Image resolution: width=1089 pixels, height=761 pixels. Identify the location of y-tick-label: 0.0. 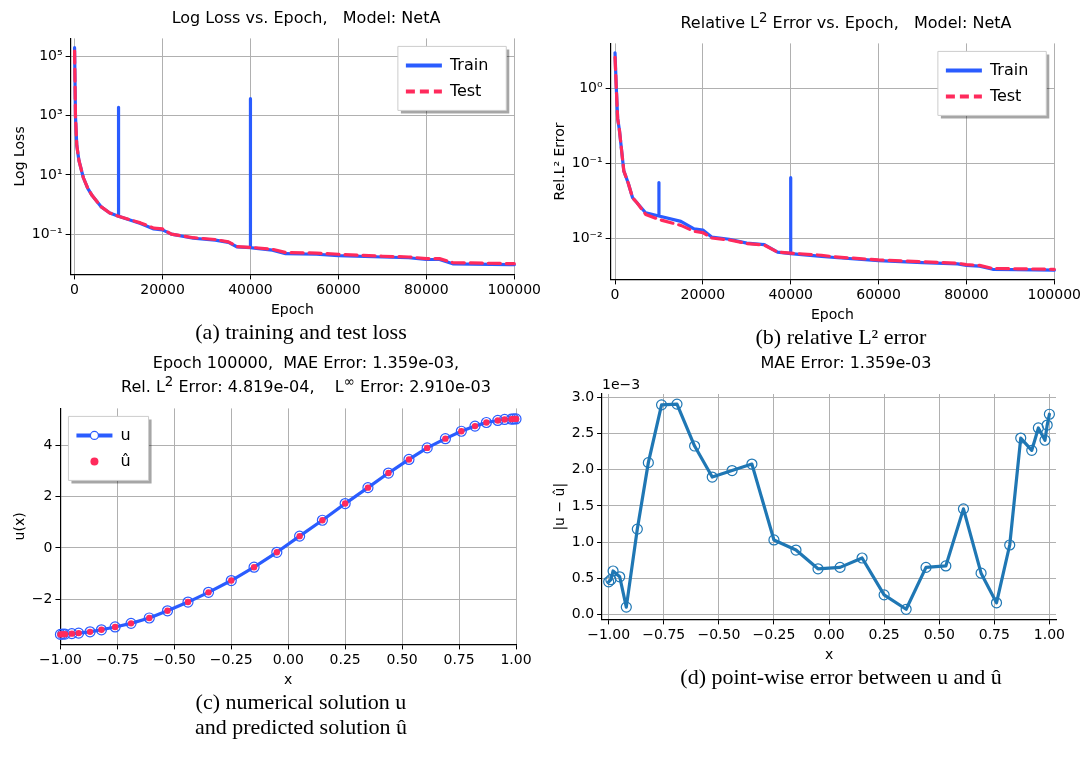
(583, 613).